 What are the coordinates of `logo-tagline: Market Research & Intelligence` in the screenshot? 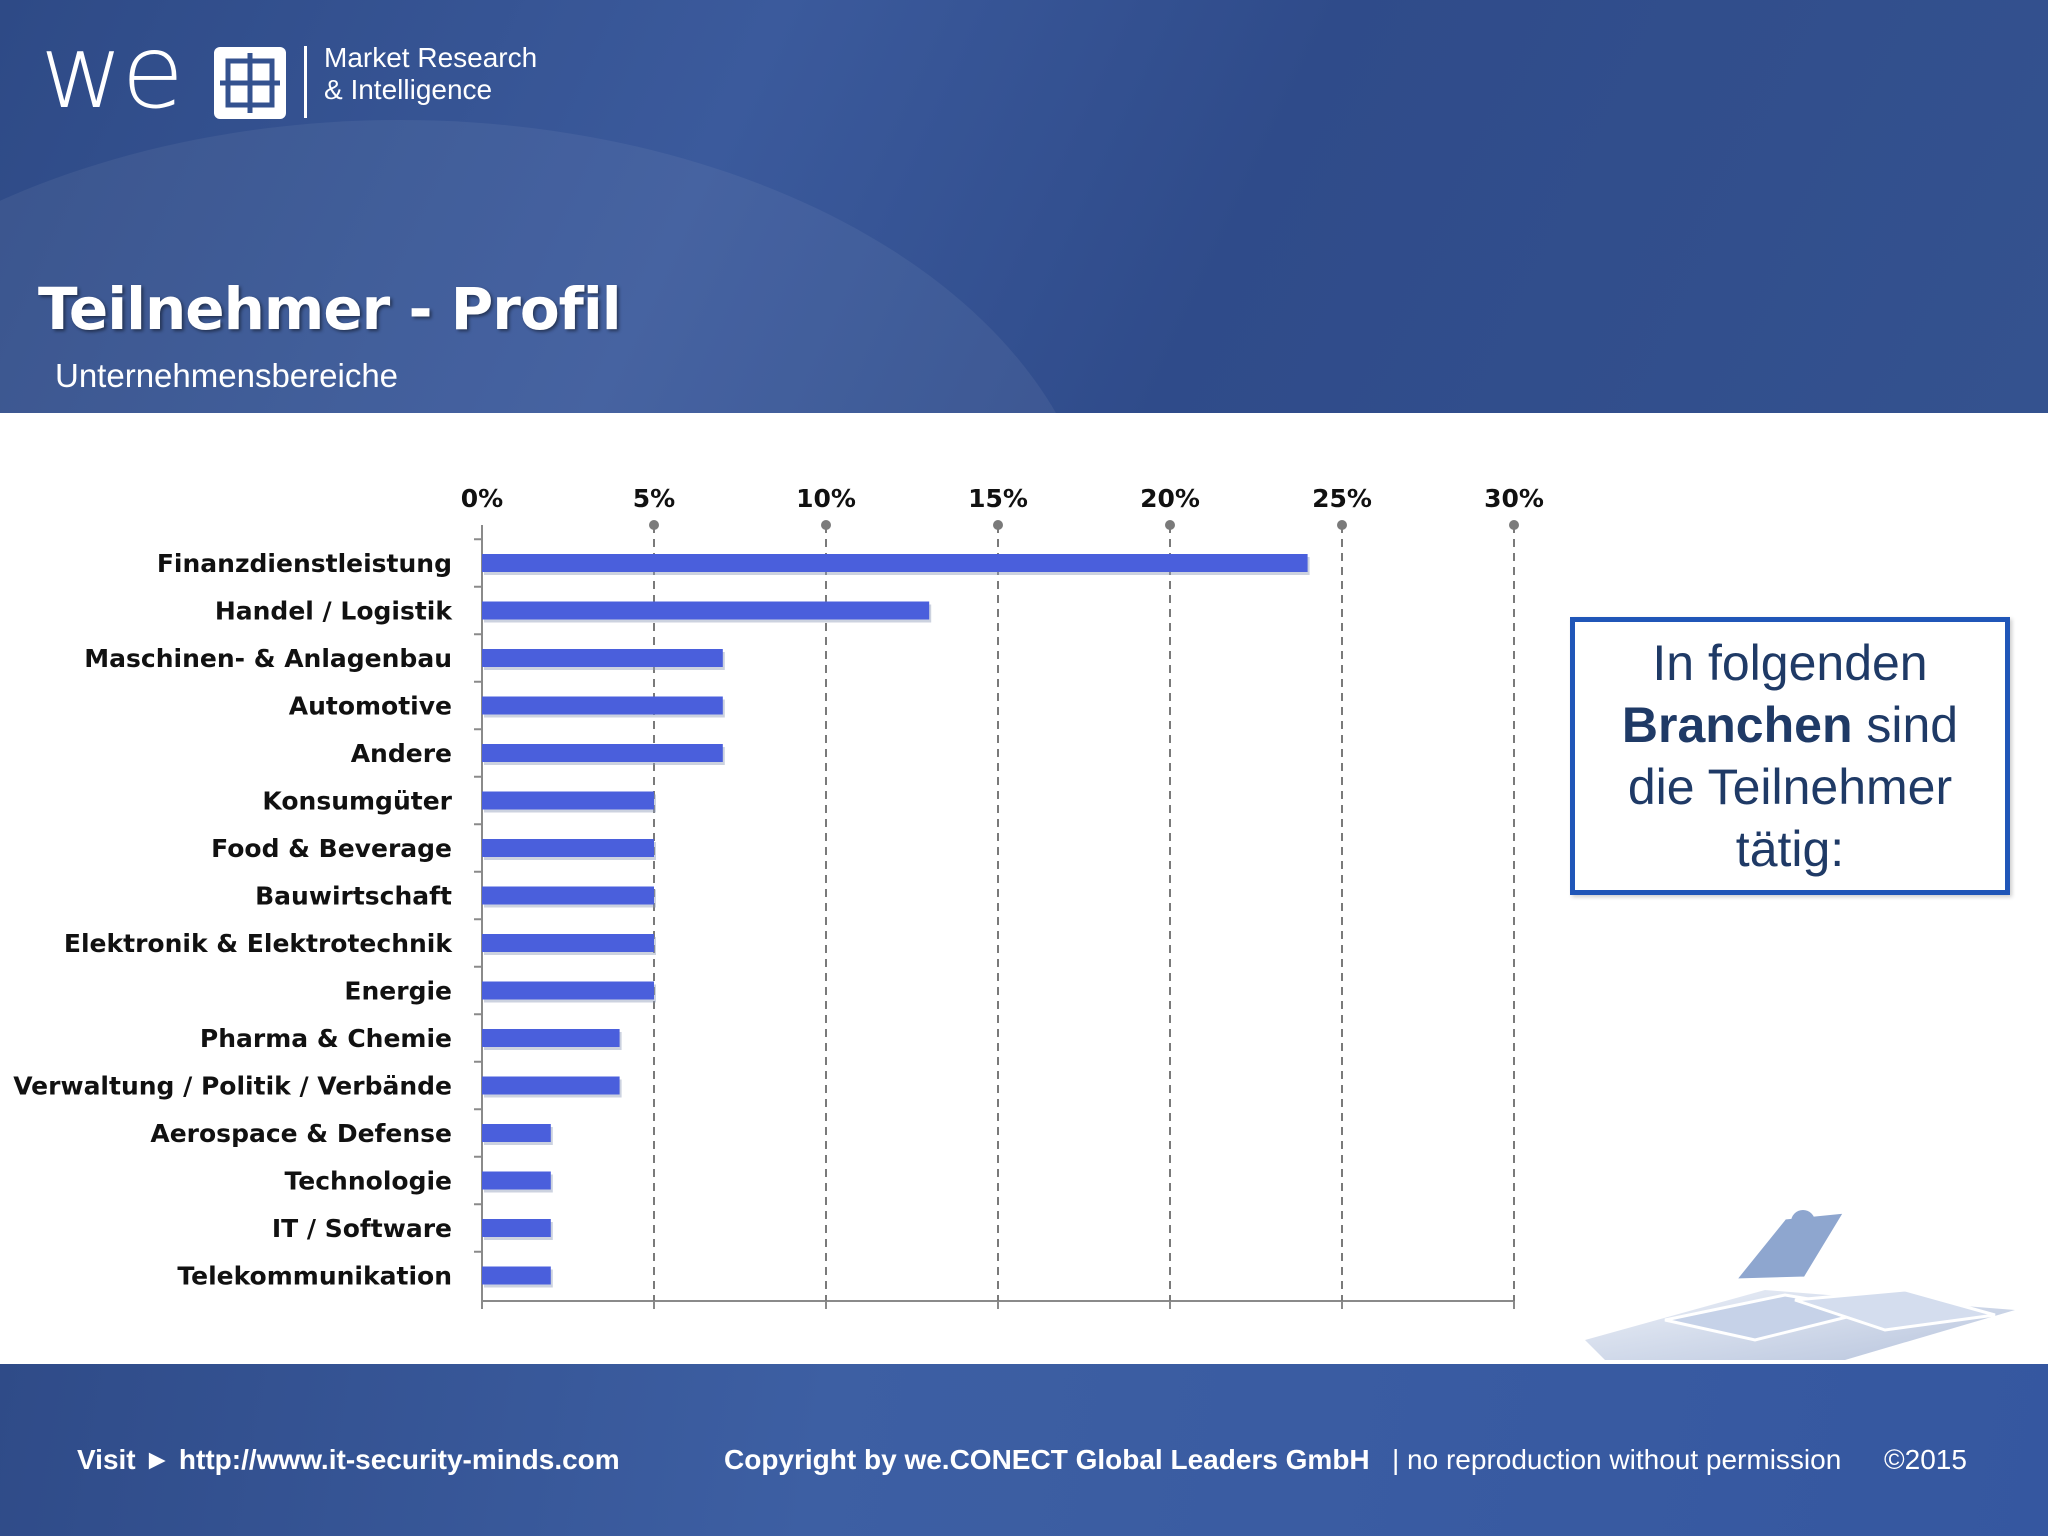 It's located at (430, 74).